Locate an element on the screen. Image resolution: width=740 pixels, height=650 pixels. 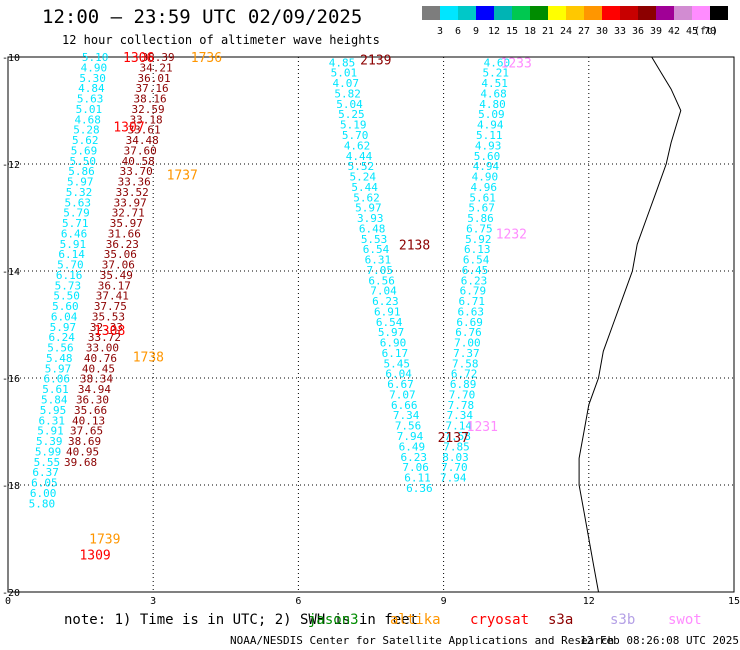
wave-height-value: 6.69 is located at coordinates (469, 322).